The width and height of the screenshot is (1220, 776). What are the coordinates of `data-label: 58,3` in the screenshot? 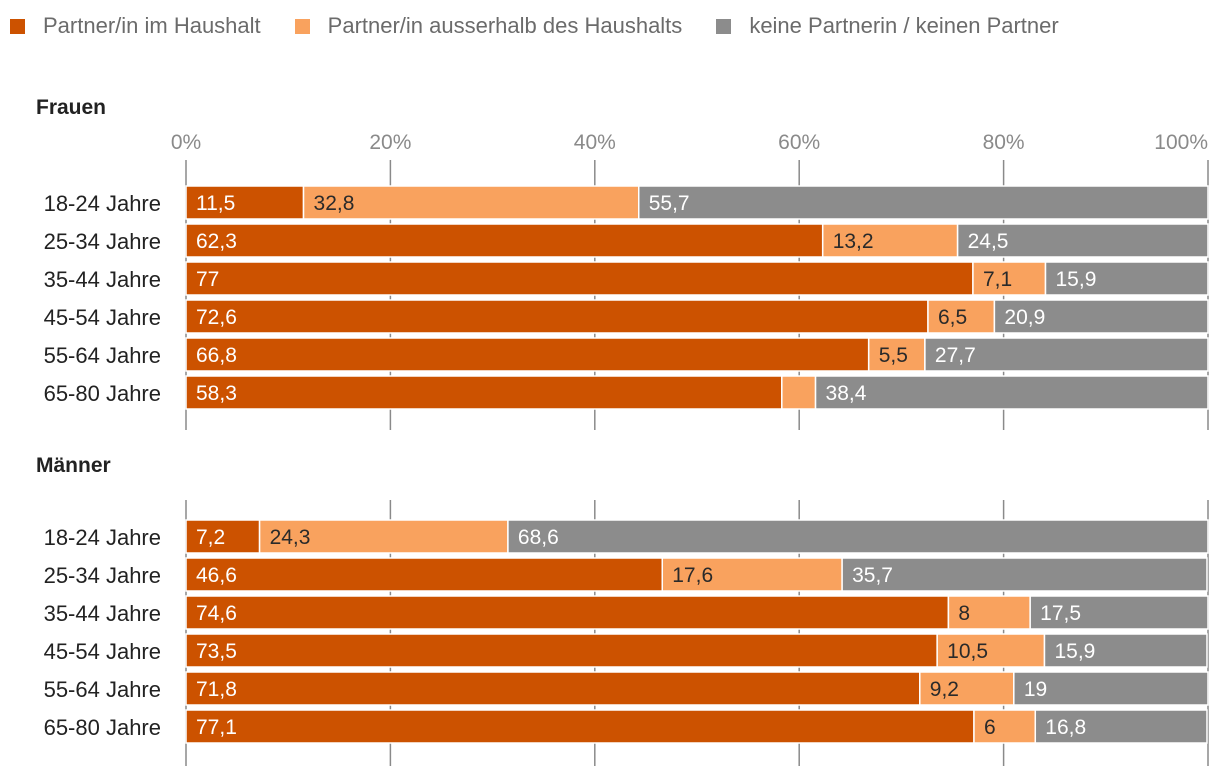 It's located at (216, 393).